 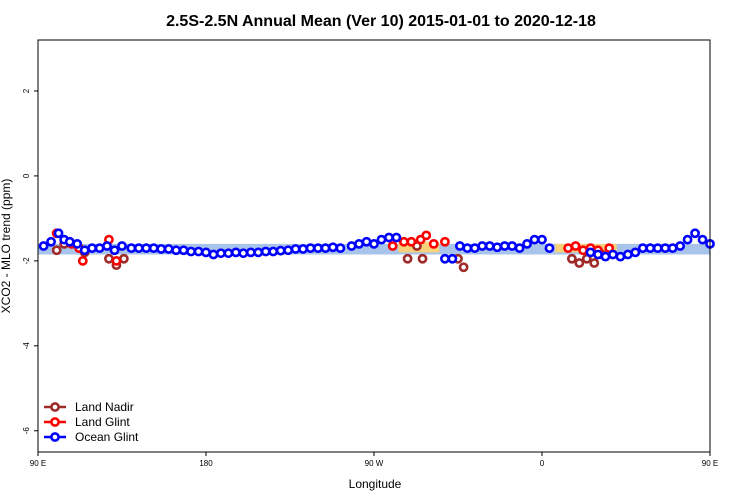 What do you see at coordinates (104, 407) in the screenshot?
I see `legend-label-land-nadir: Land Nadir` at bounding box center [104, 407].